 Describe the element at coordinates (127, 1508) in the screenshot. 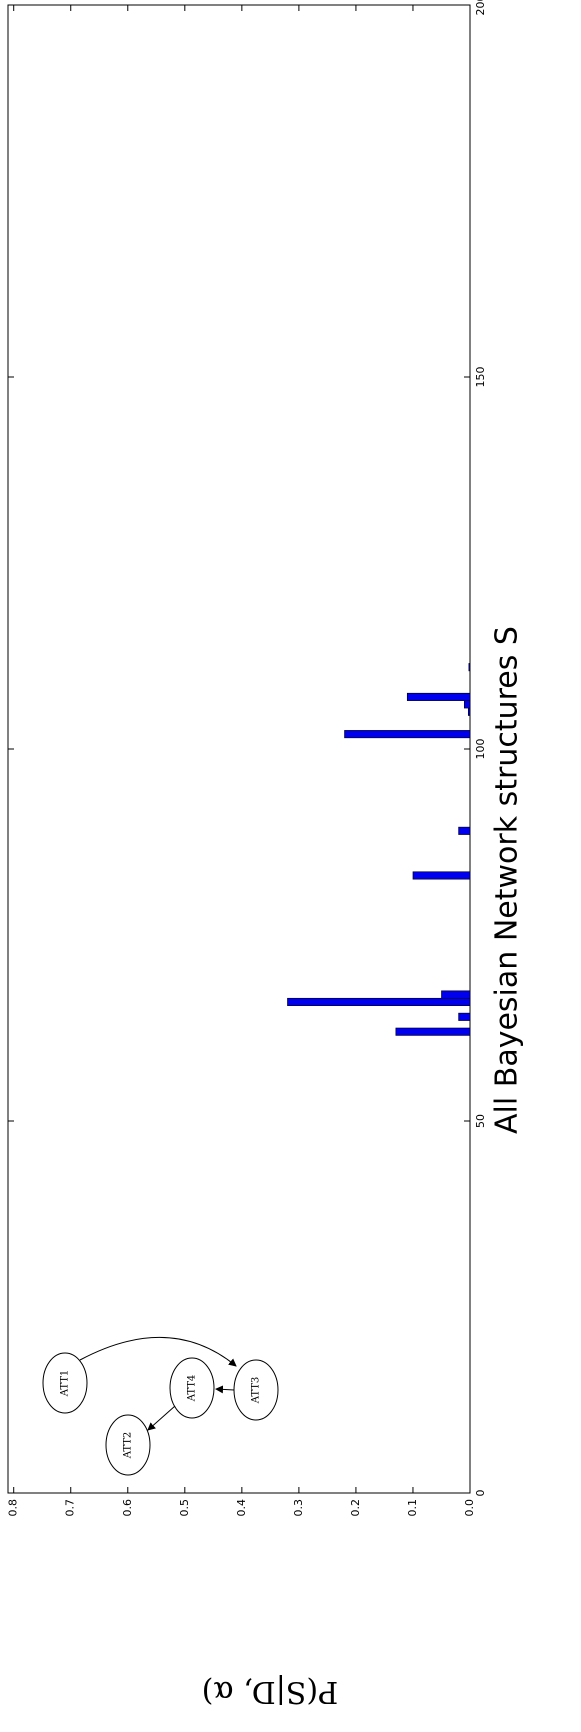

I see `y-tick-label: 0.6` at that location.